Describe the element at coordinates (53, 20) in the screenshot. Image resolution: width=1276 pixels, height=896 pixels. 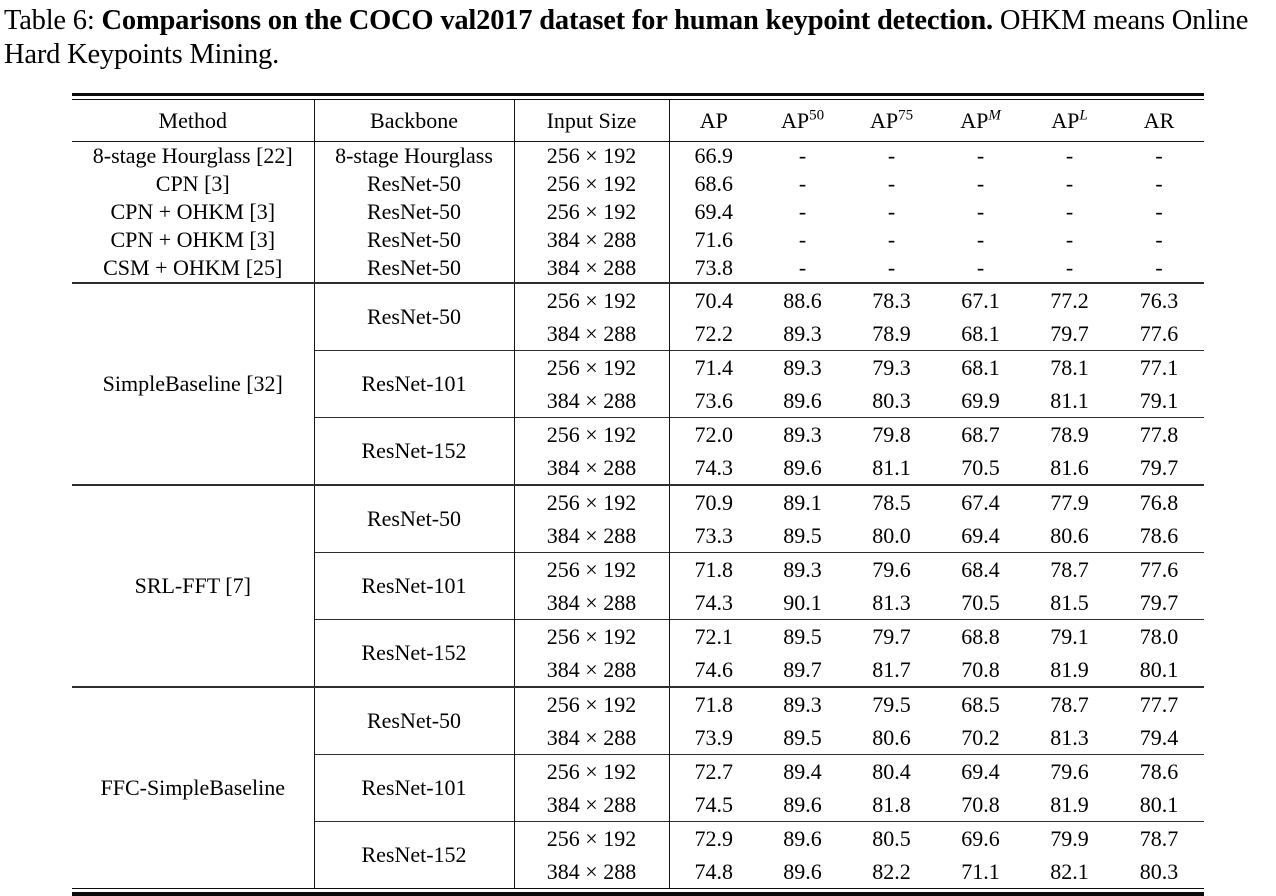
I see `caption-prefix: Table 6:` at that location.